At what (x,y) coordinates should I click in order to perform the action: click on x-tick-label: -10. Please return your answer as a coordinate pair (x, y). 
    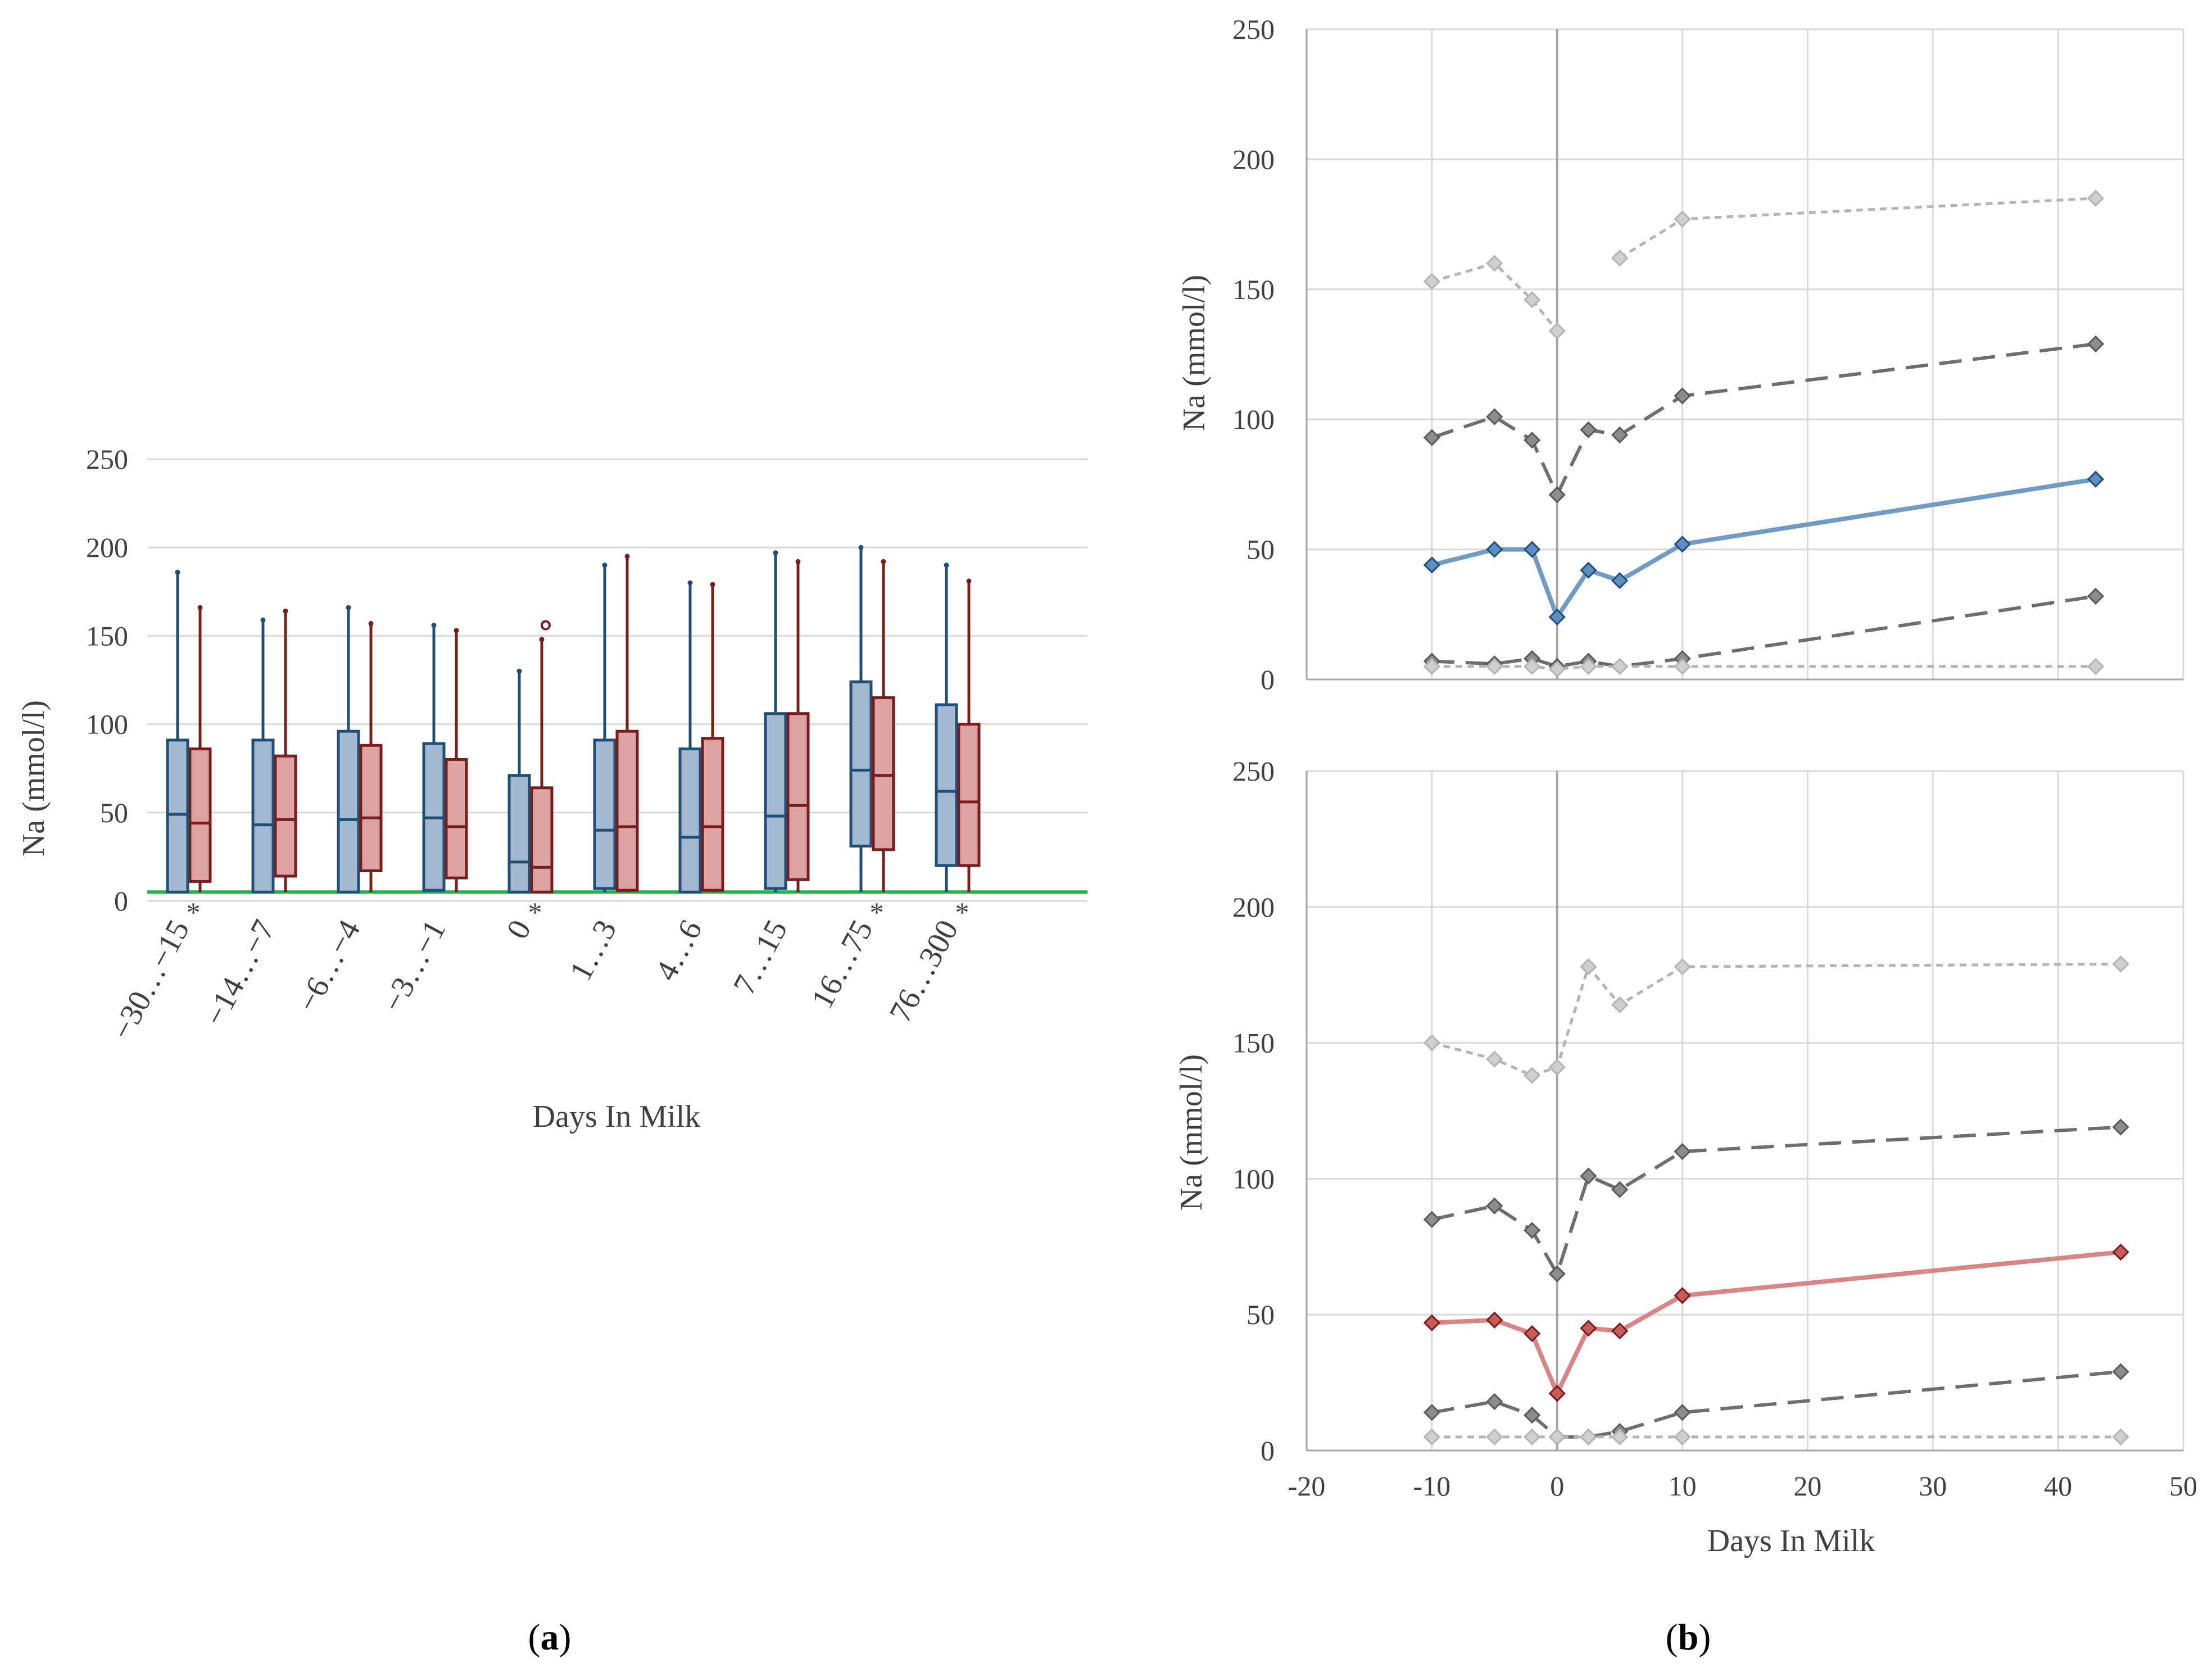
    Looking at the image, I should click on (1432, 1486).